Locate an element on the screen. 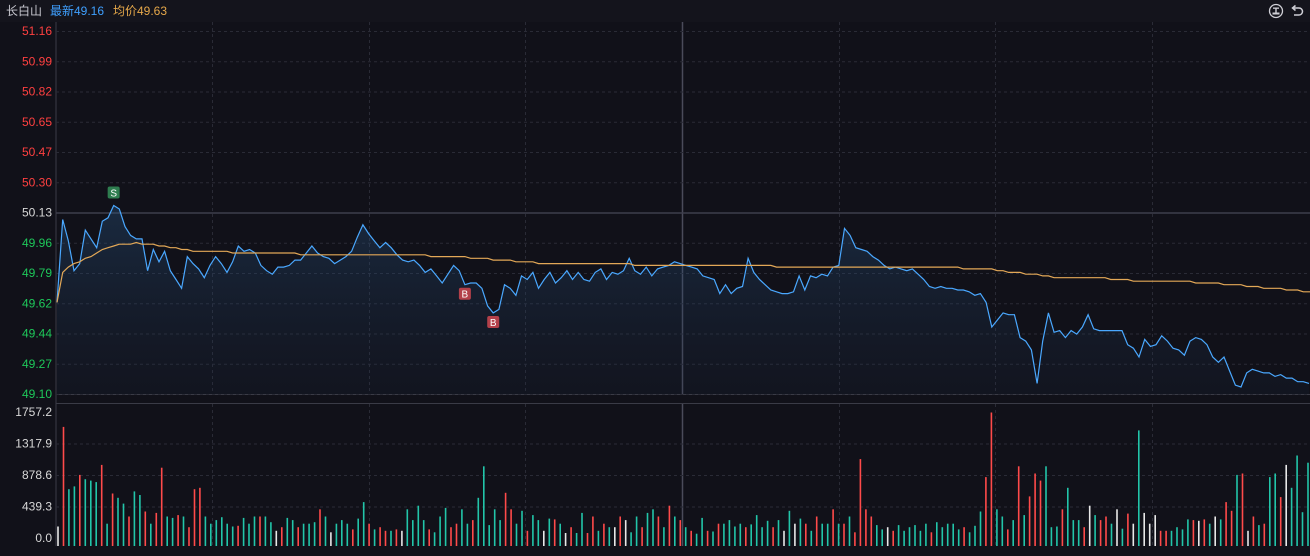  chart-header: 长白山 最新49.16 均价49.63 is located at coordinates (655, 11).